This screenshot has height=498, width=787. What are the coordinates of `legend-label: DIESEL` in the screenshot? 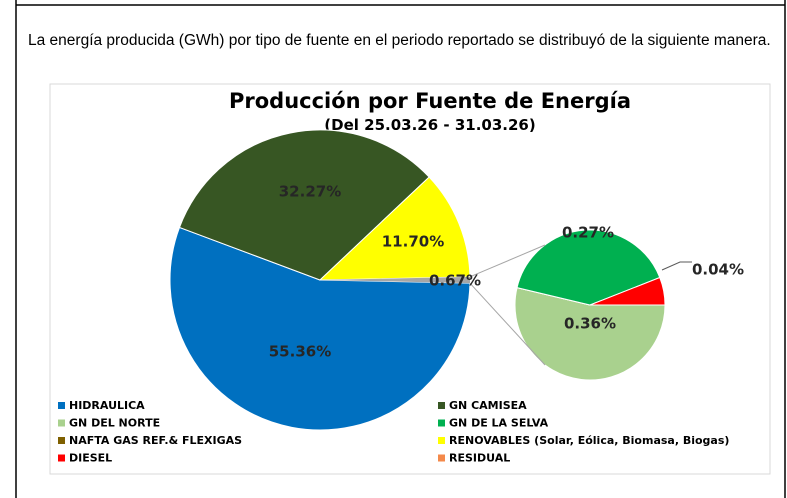 It's located at (90, 458).